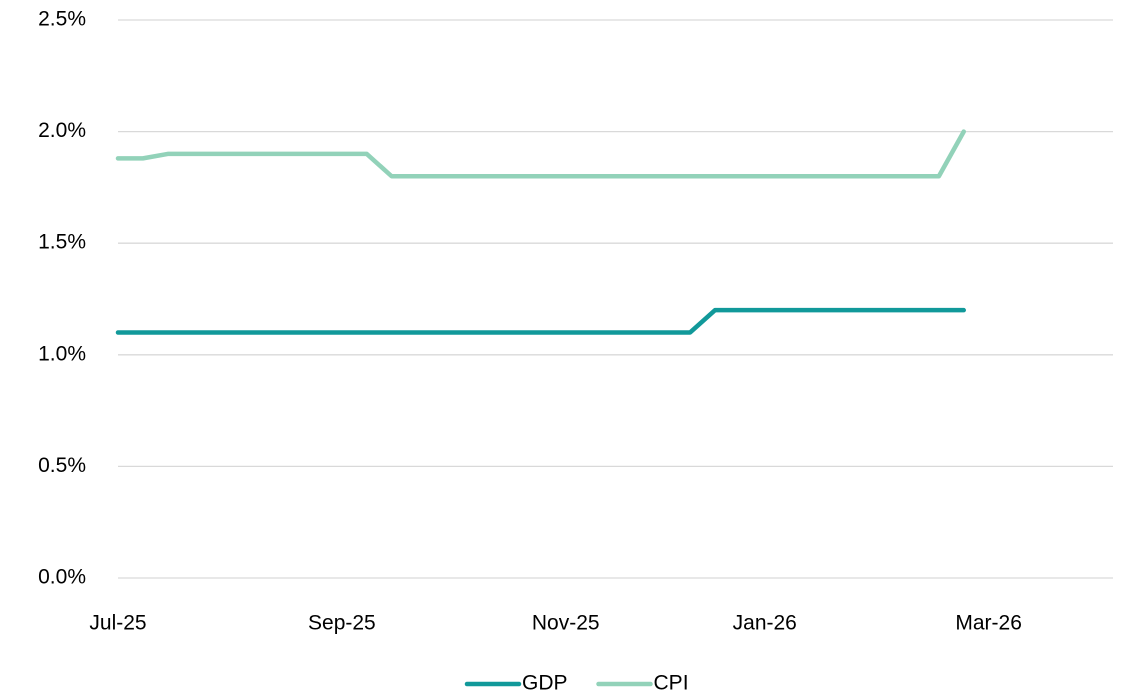 The height and width of the screenshot is (697, 1134). Describe the element at coordinates (988, 623) in the screenshot. I see `x-tick-label: Mar-26` at that location.